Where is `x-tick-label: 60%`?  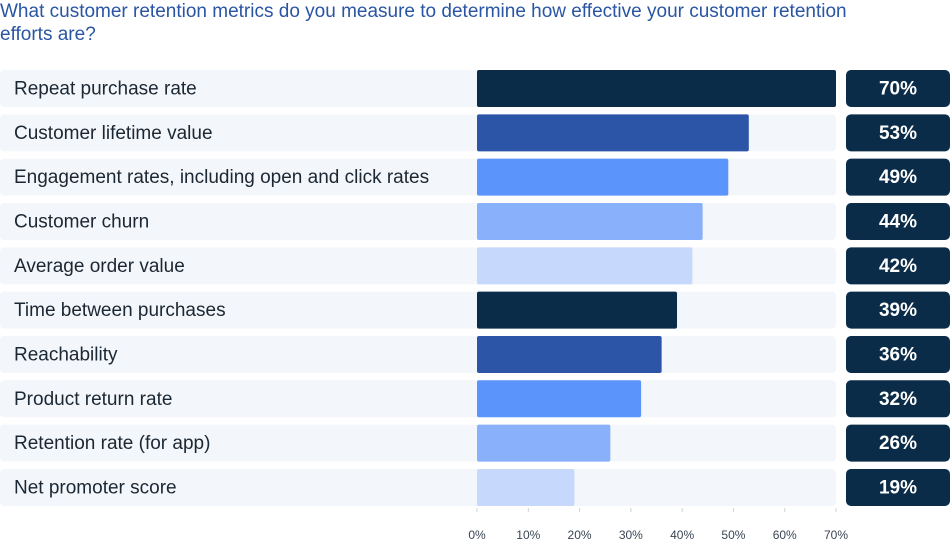
x-tick-label: 60% is located at coordinates (785, 535).